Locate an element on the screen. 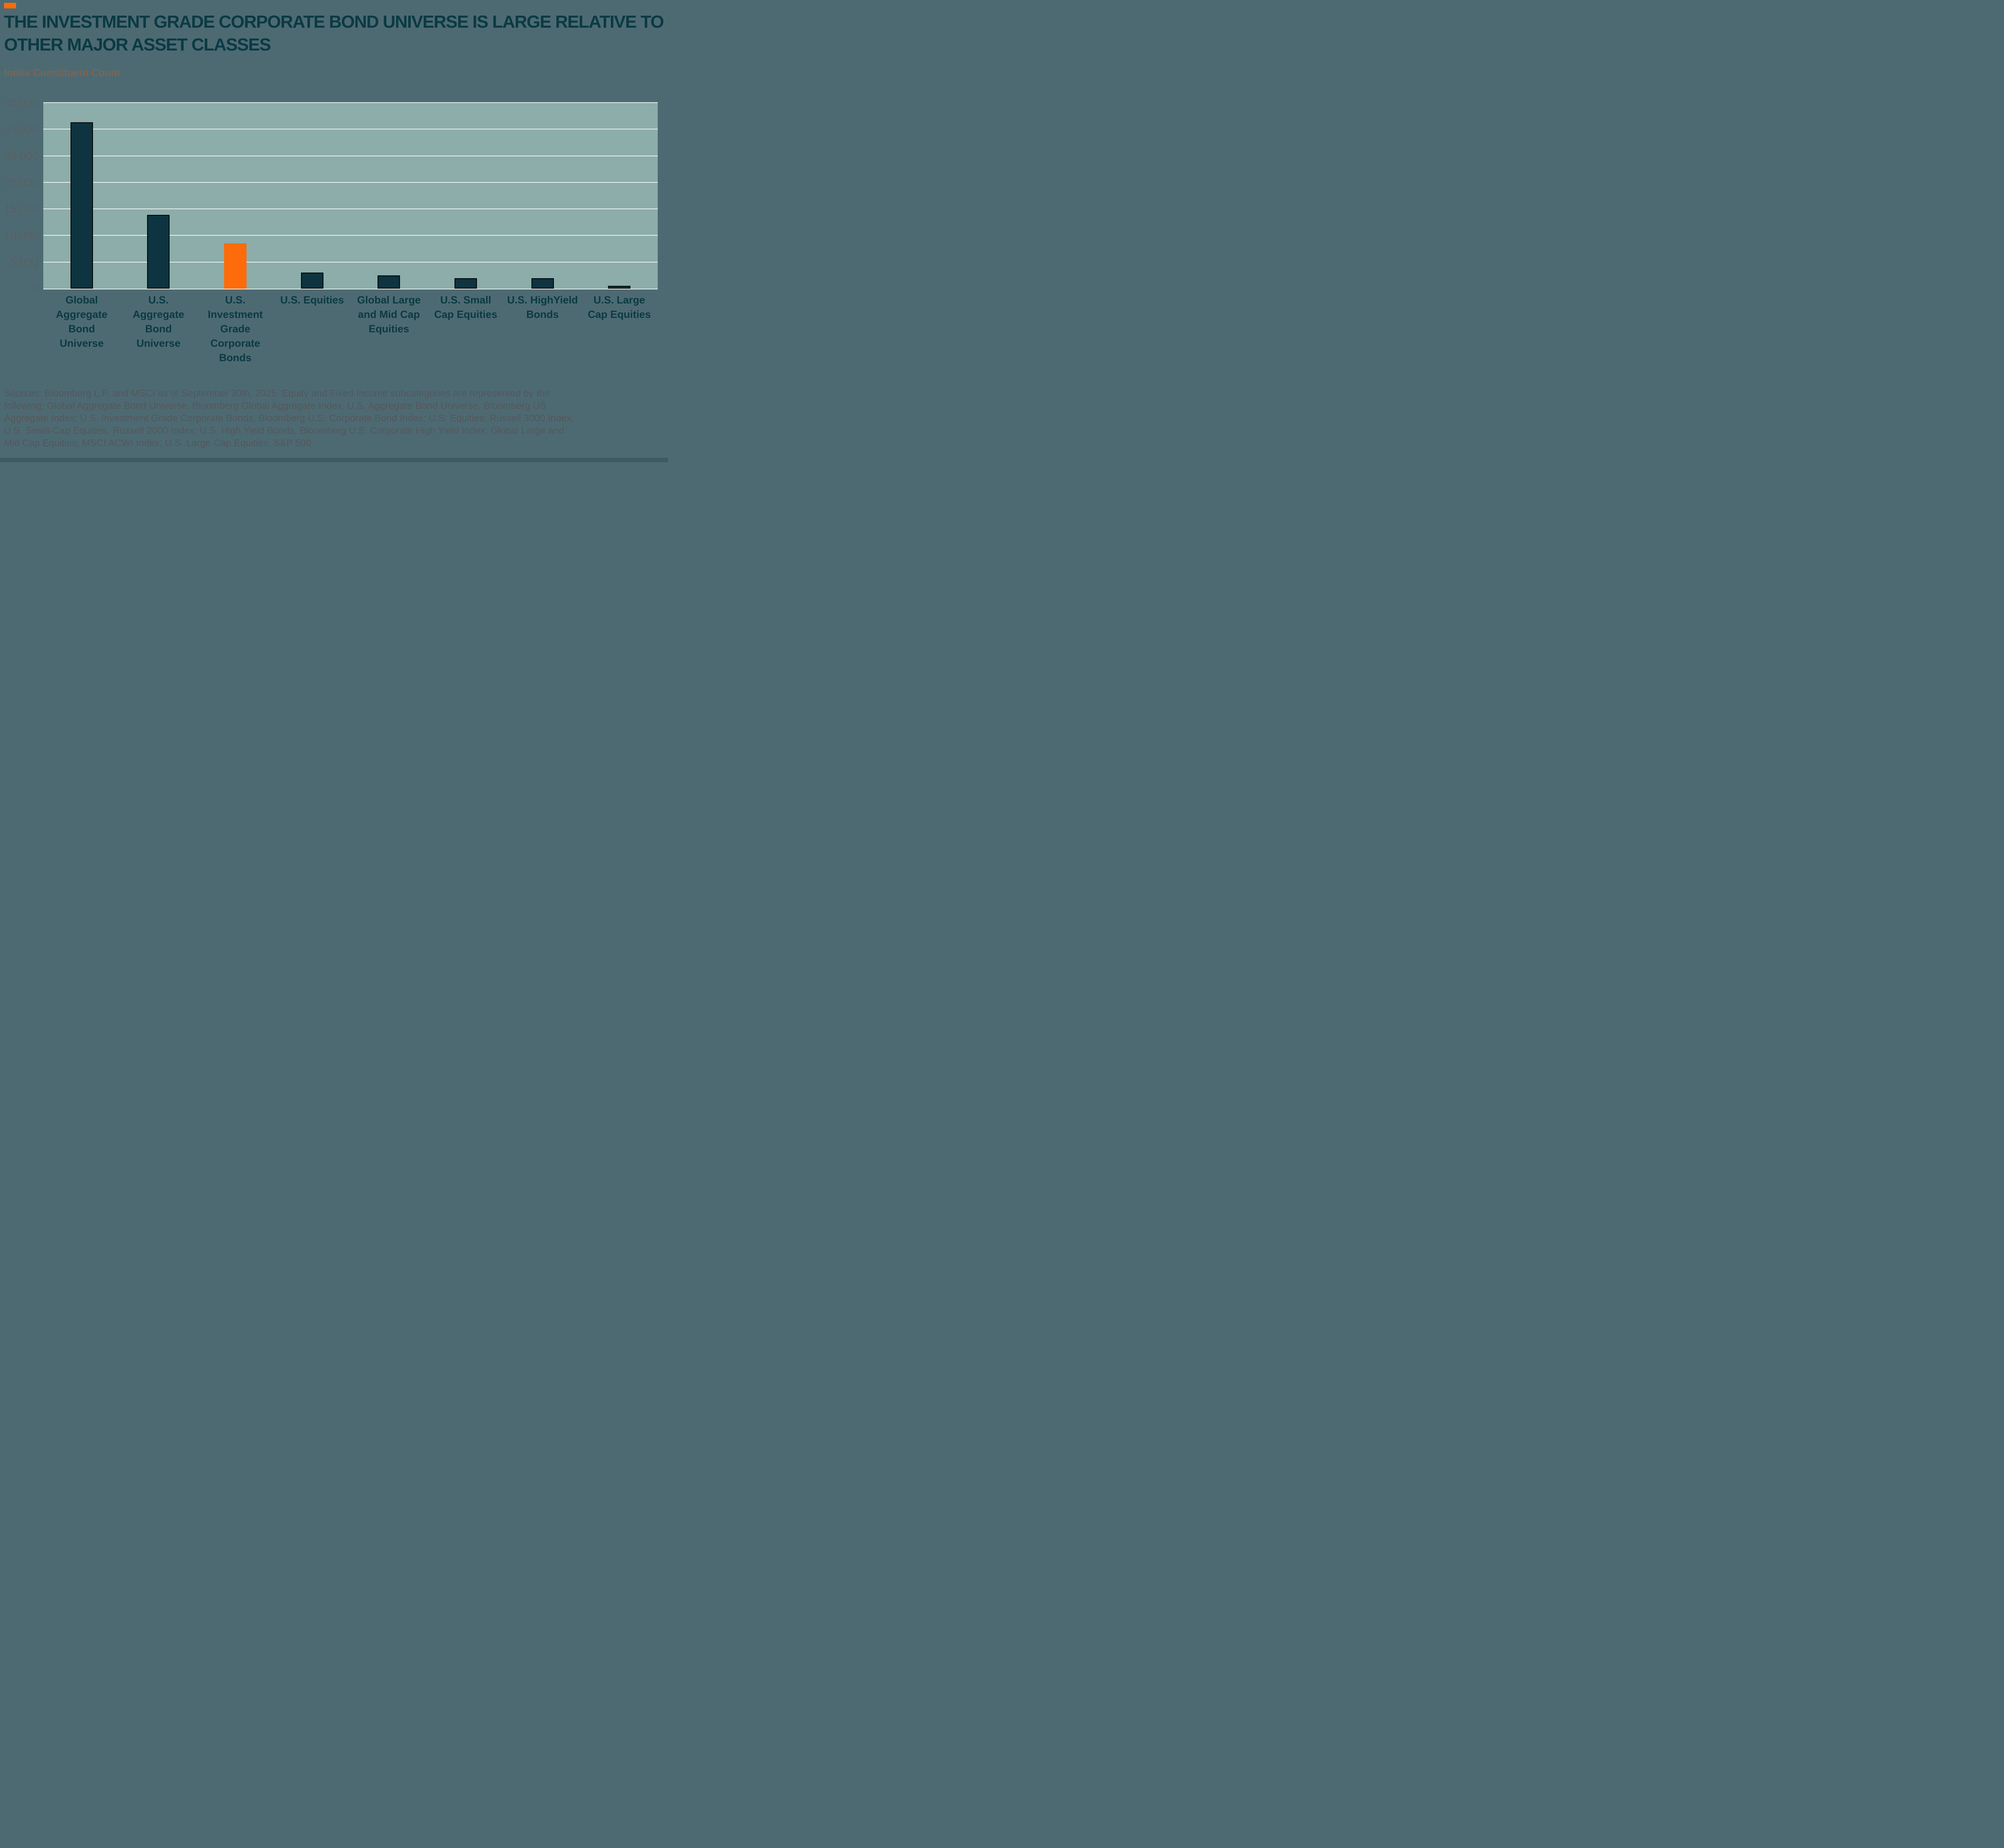 This screenshot has height=1848, width=2004. chart-subtitle: Index Constituent Count is located at coordinates (62, 73).